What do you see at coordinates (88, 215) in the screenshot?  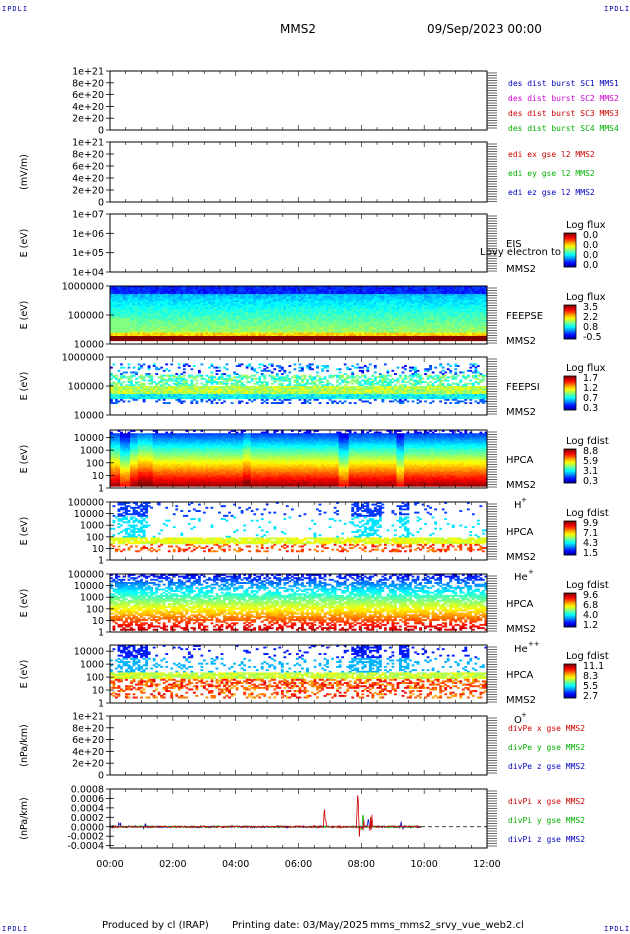 I see `y-tick-label: 1e+07` at bounding box center [88, 215].